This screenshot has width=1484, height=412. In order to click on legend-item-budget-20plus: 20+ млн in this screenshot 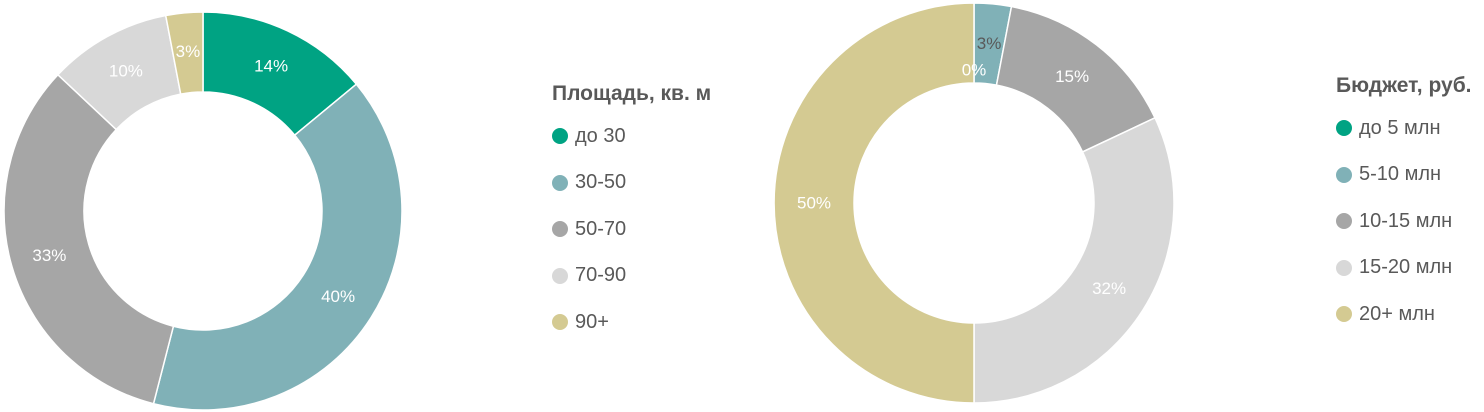, I will do `click(1404, 314)`.